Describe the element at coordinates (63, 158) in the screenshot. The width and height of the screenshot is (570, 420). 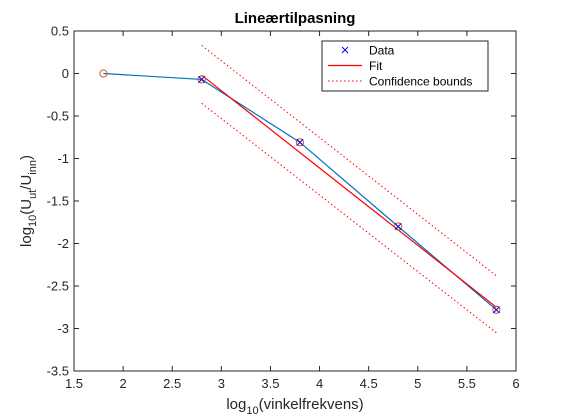
I see `y-tick-label: -1` at that location.